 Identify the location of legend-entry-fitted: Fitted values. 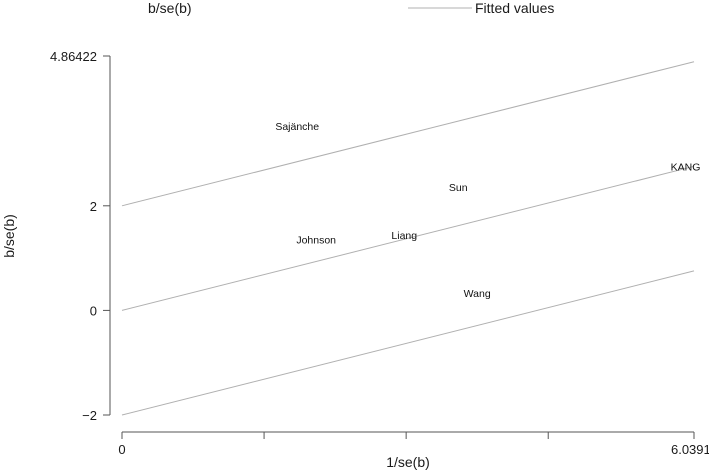
(514, 8).